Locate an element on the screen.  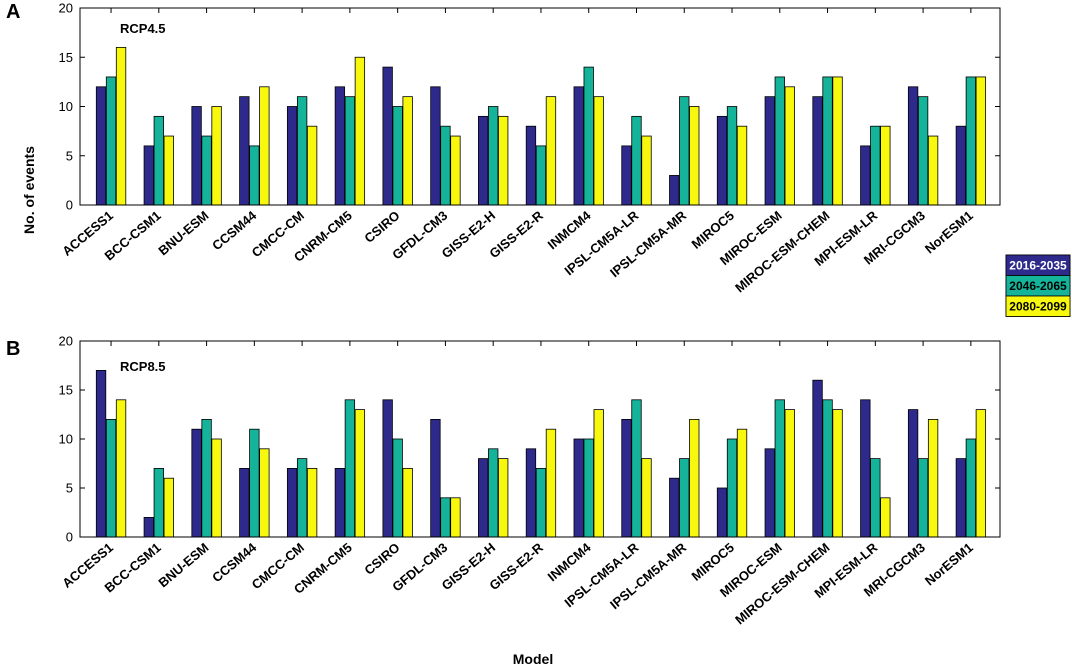
bar-2046-2065-MRI-CGCM3 is located at coordinates (923, 151).